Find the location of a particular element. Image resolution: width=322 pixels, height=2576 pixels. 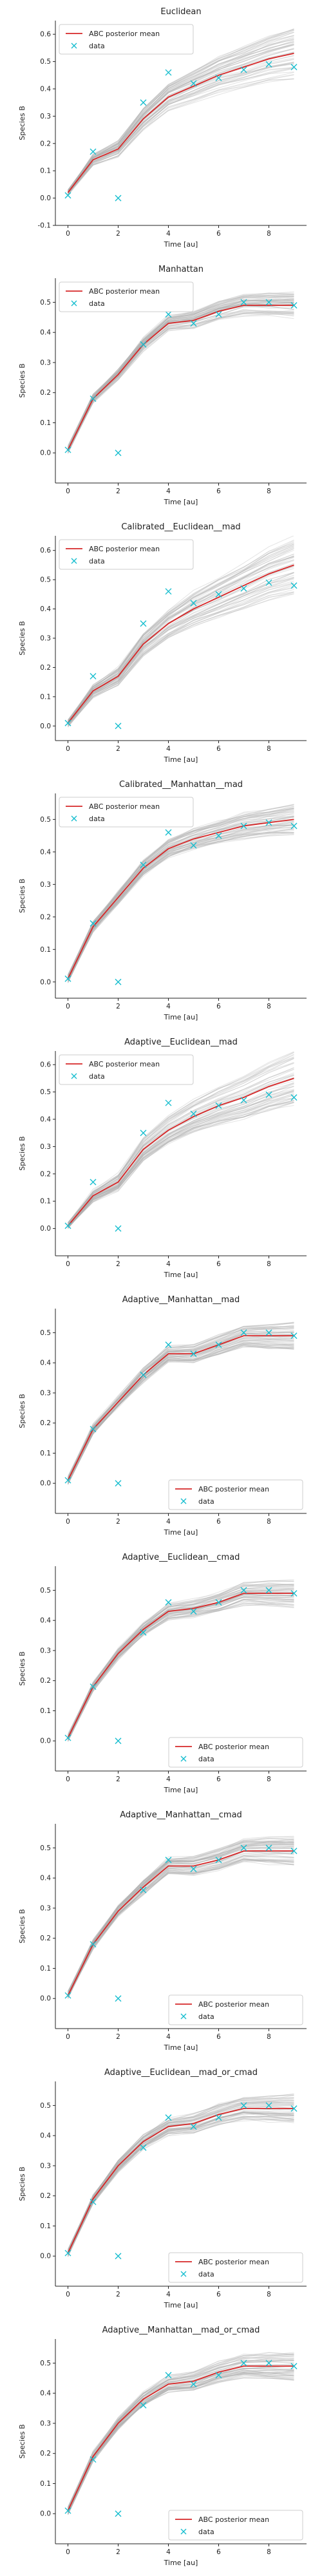

x-tick-label: 6 is located at coordinates (218, 234).